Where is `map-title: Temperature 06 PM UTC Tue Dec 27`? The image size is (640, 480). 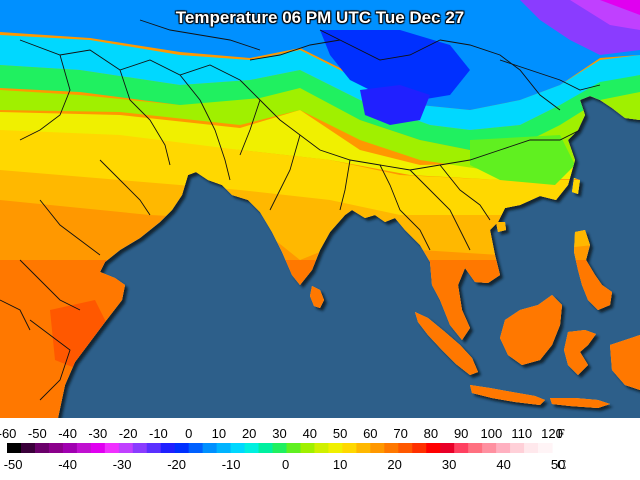
map-title: Temperature 06 PM UTC Tue Dec 27 is located at coordinates (320, 17).